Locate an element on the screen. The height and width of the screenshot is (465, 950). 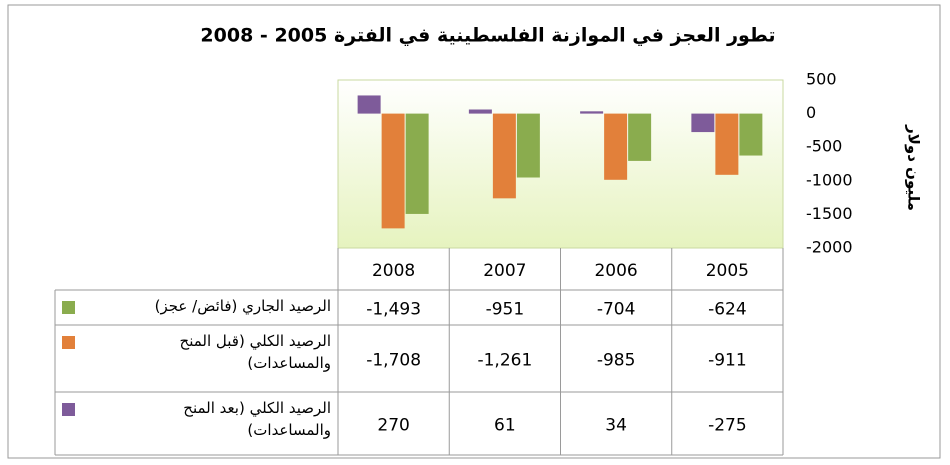
legend-label: الرصيد الكلي (بعد المنح والمساعدات) is located at coordinates (257, 419).